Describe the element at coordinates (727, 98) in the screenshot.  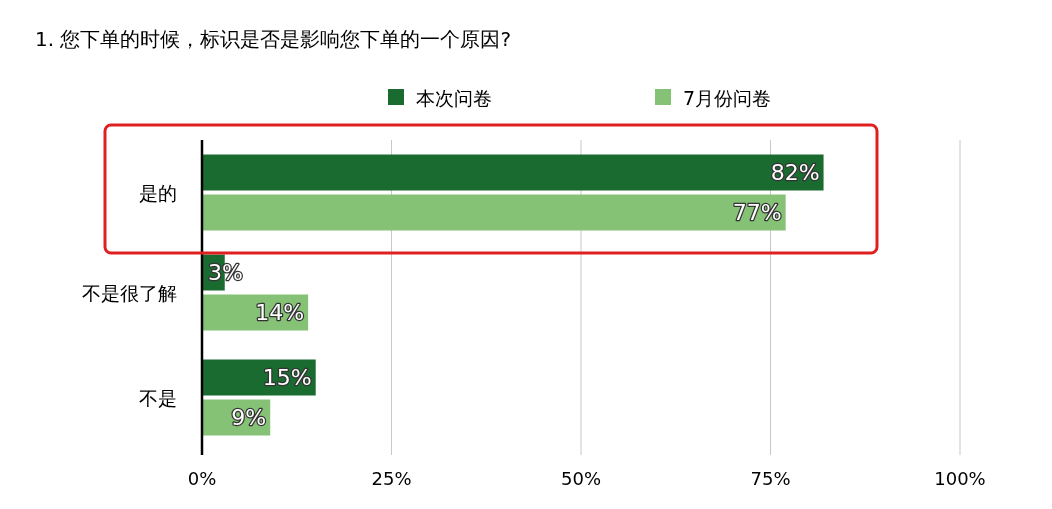
I see `legend-label: 7月份问卷` at that location.